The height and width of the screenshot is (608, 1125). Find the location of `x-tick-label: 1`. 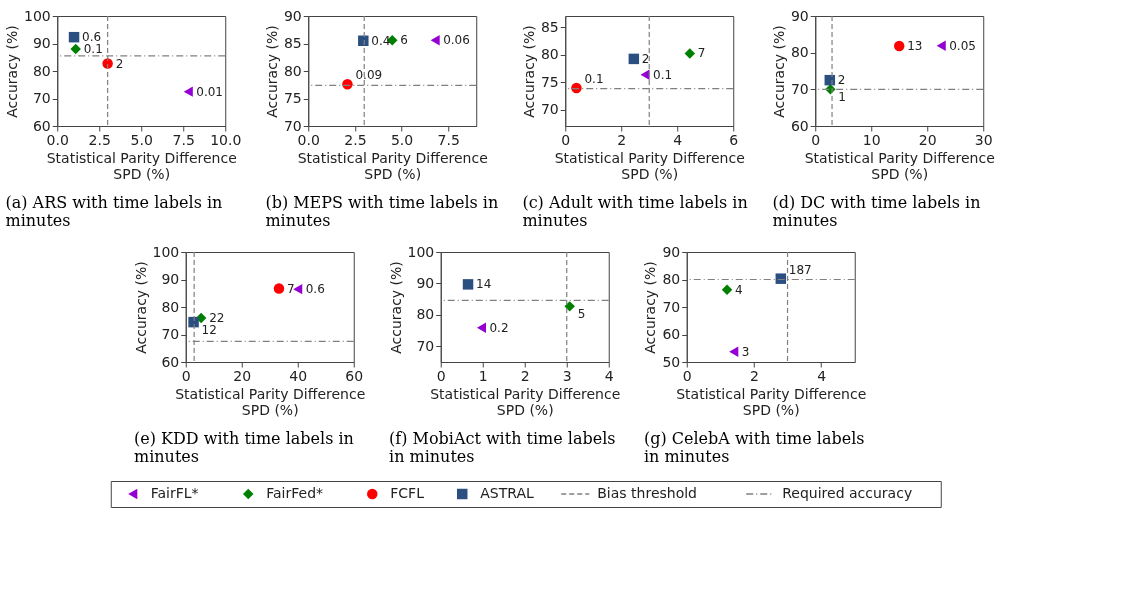

x-tick-label: 1 is located at coordinates (483, 375).